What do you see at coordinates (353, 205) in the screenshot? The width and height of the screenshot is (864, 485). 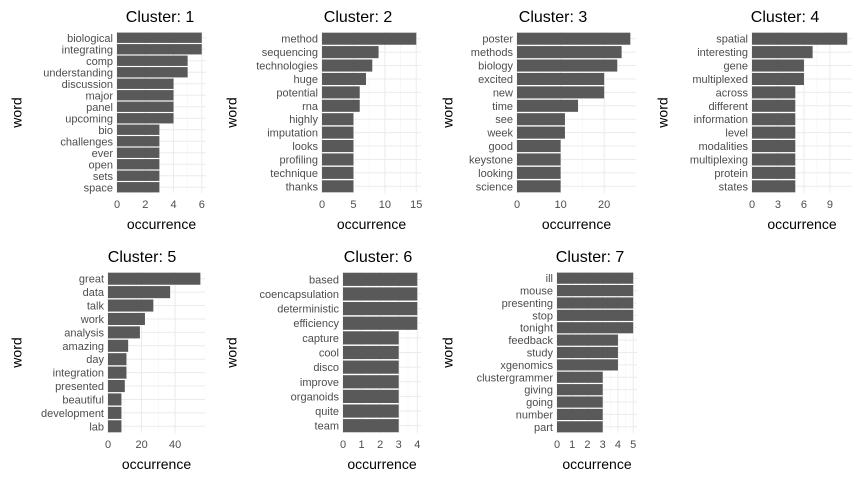 I see `x-tick-label: 5` at bounding box center [353, 205].